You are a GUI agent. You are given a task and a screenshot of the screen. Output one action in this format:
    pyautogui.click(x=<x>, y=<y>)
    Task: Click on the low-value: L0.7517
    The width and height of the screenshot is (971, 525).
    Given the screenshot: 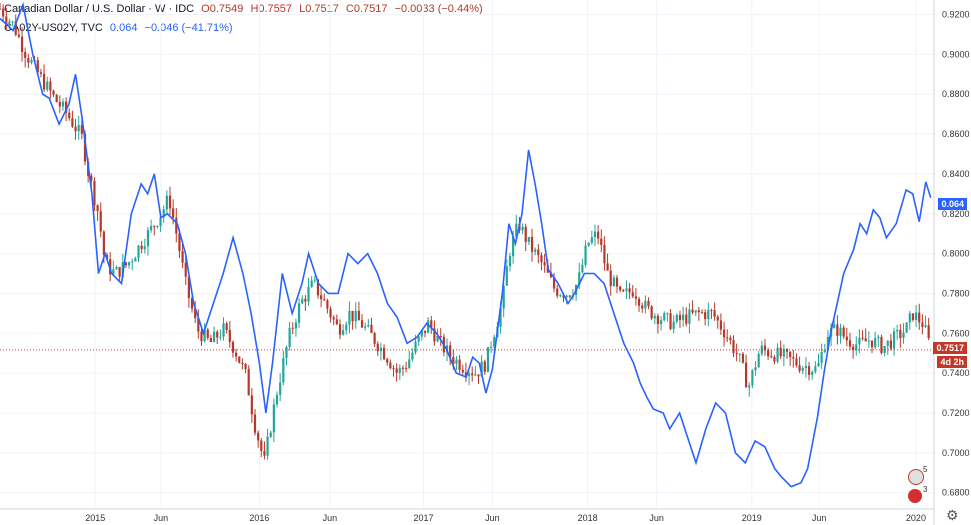 What is the action you would take?
    pyautogui.click(x=319, y=9)
    